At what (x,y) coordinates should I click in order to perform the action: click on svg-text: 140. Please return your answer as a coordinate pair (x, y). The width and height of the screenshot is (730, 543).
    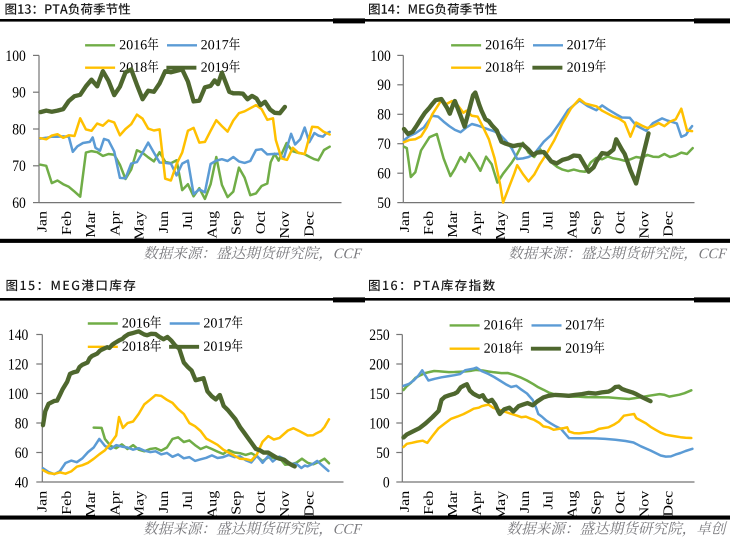
    Looking at the image, I should click on (18, 335).